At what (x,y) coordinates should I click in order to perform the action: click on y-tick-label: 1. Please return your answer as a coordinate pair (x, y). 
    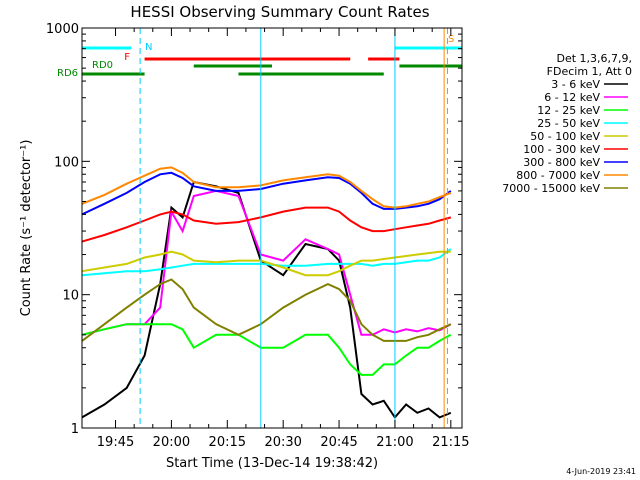
    Looking at the image, I should click on (75, 429).